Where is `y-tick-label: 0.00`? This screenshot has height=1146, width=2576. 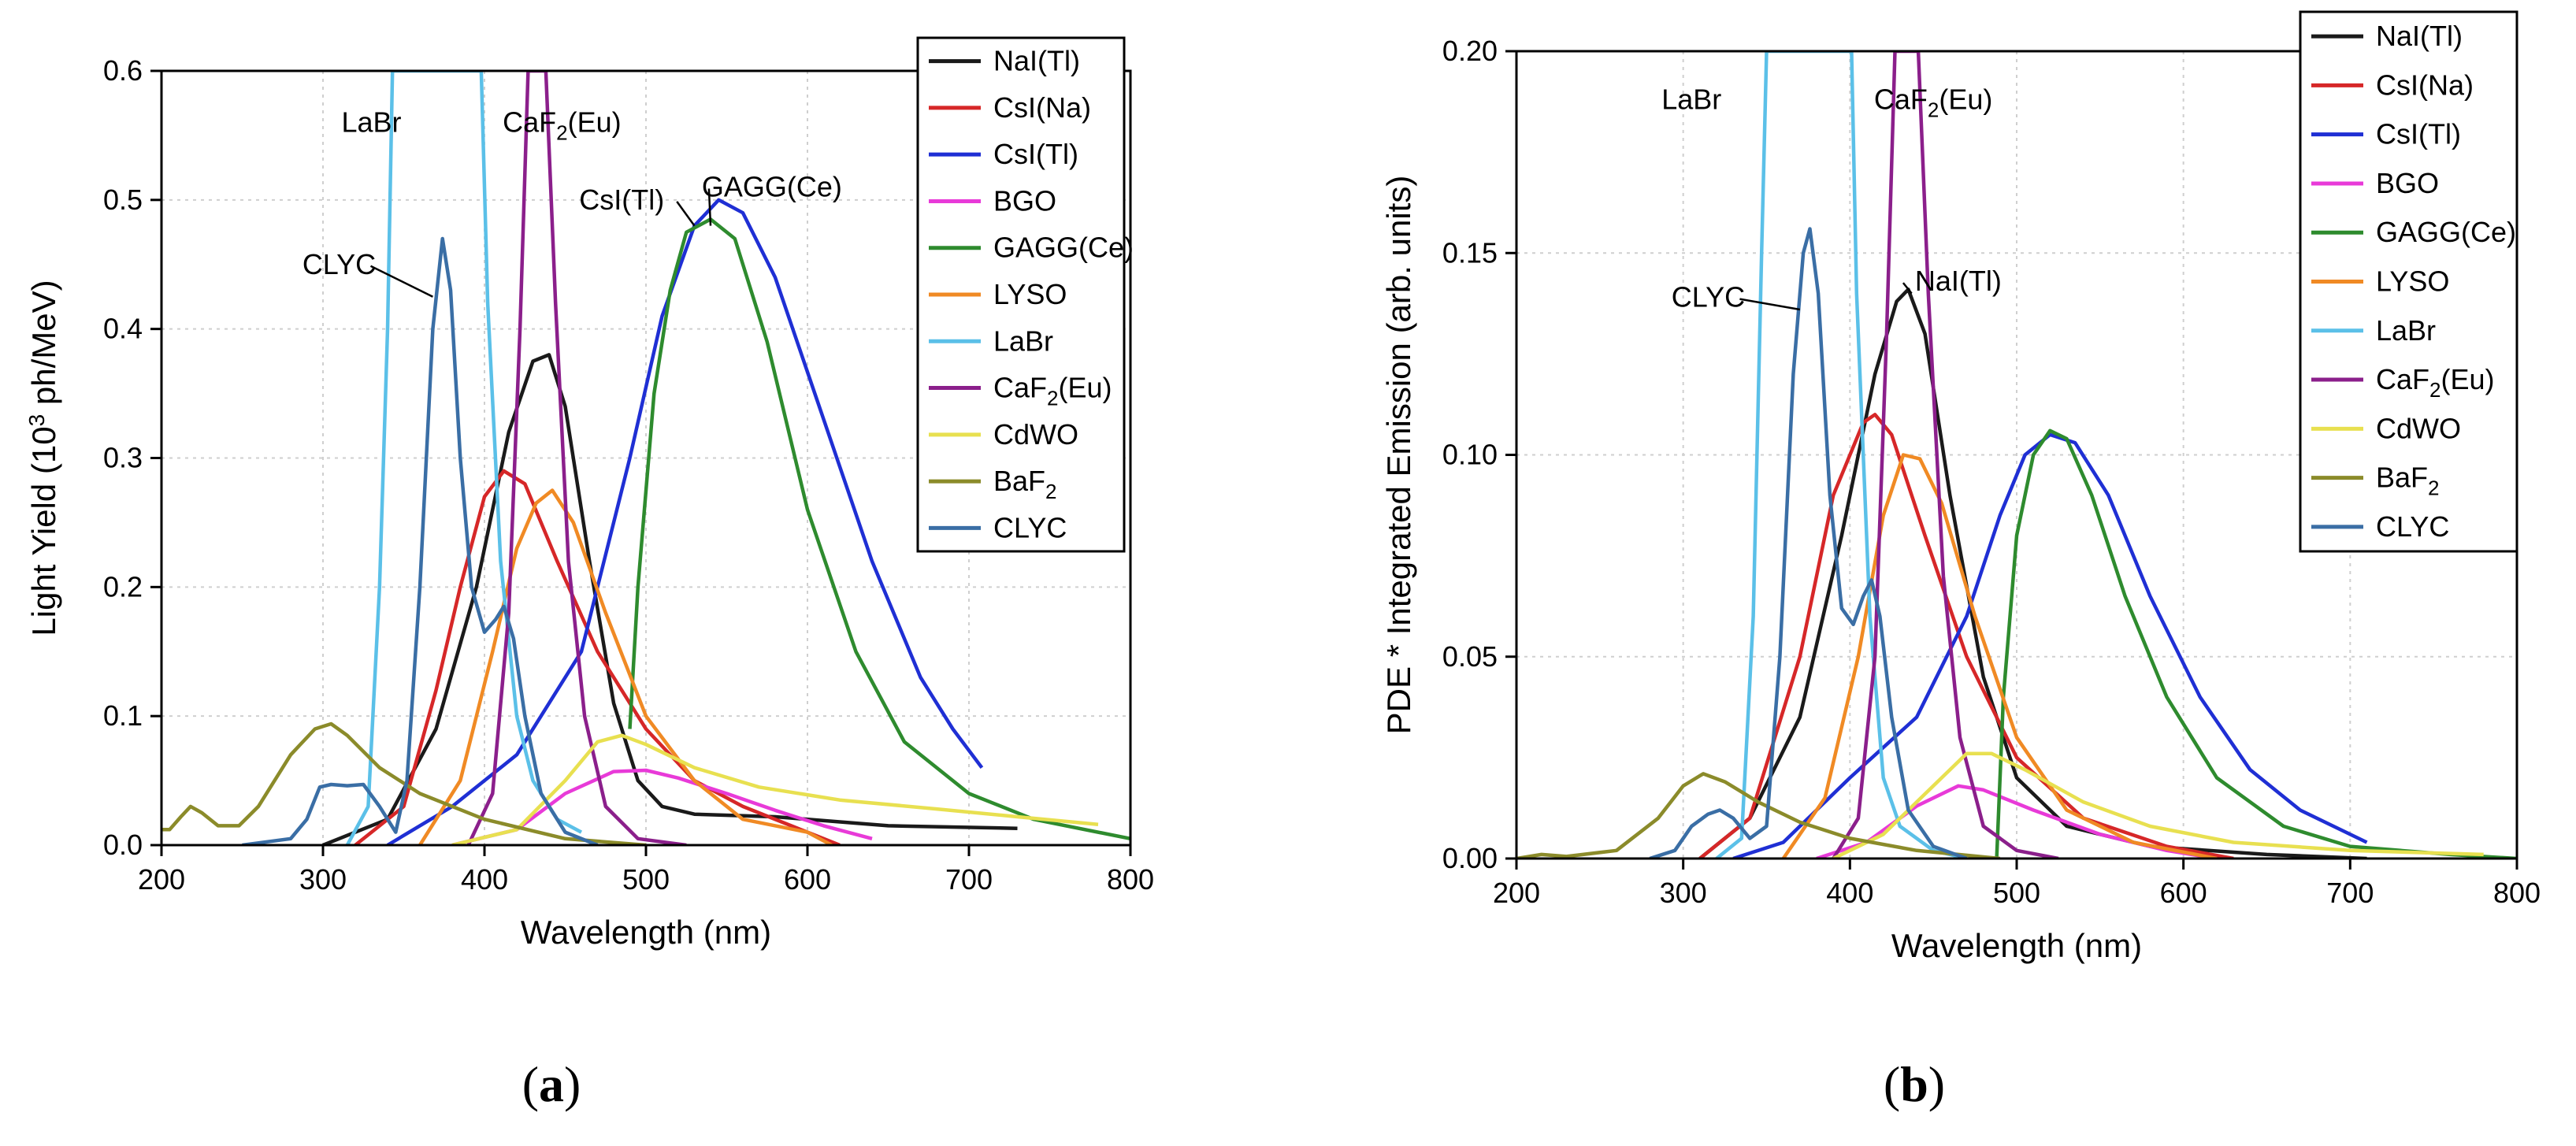 y-tick-label: 0.00 is located at coordinates (1470, 858).